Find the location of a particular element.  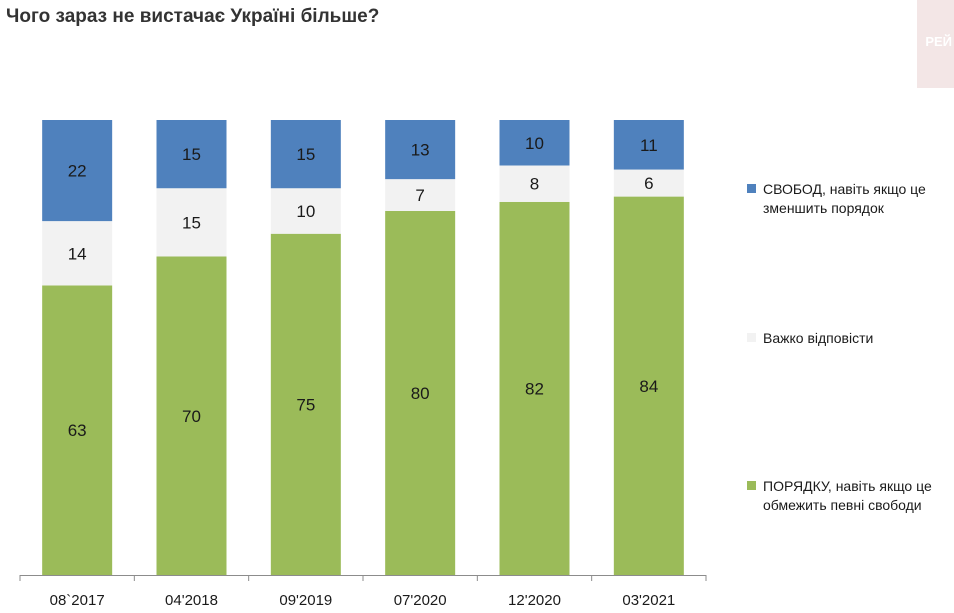

data-label-order: 70 is located at coordinates (191, 416).